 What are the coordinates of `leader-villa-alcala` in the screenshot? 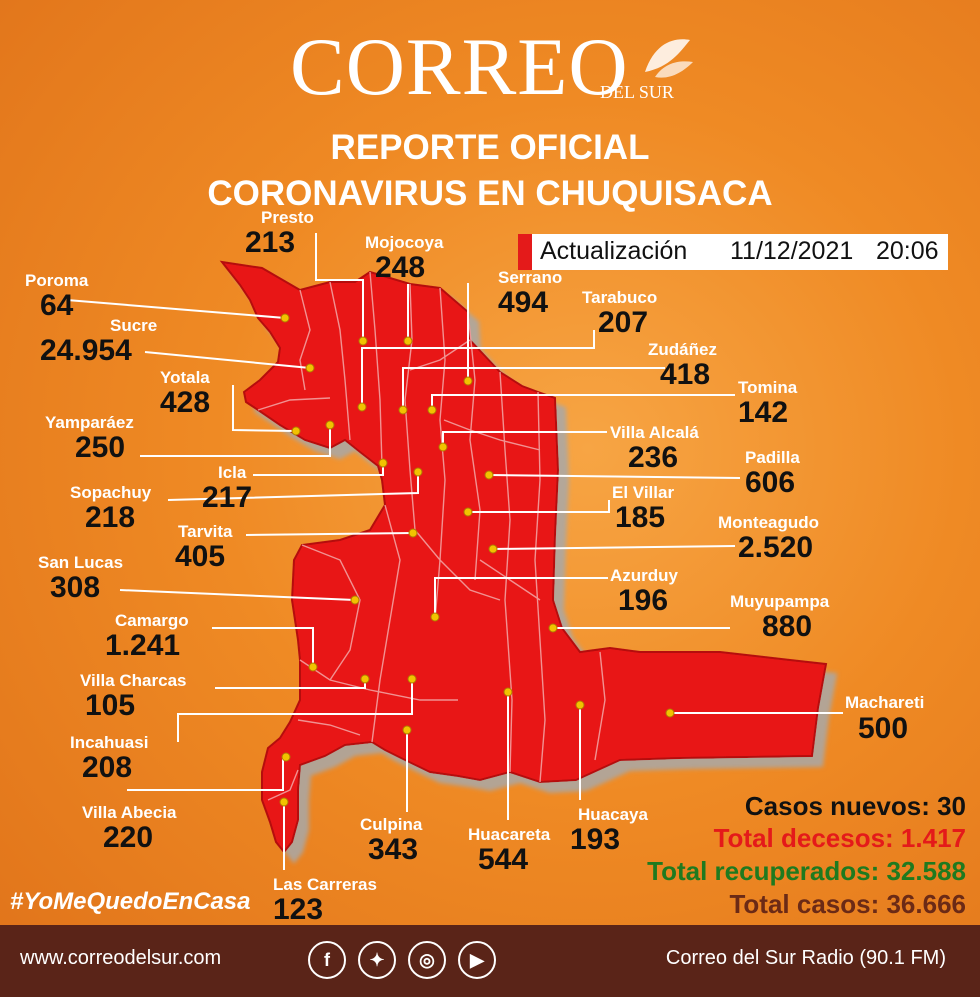 It's located at (524, 439).